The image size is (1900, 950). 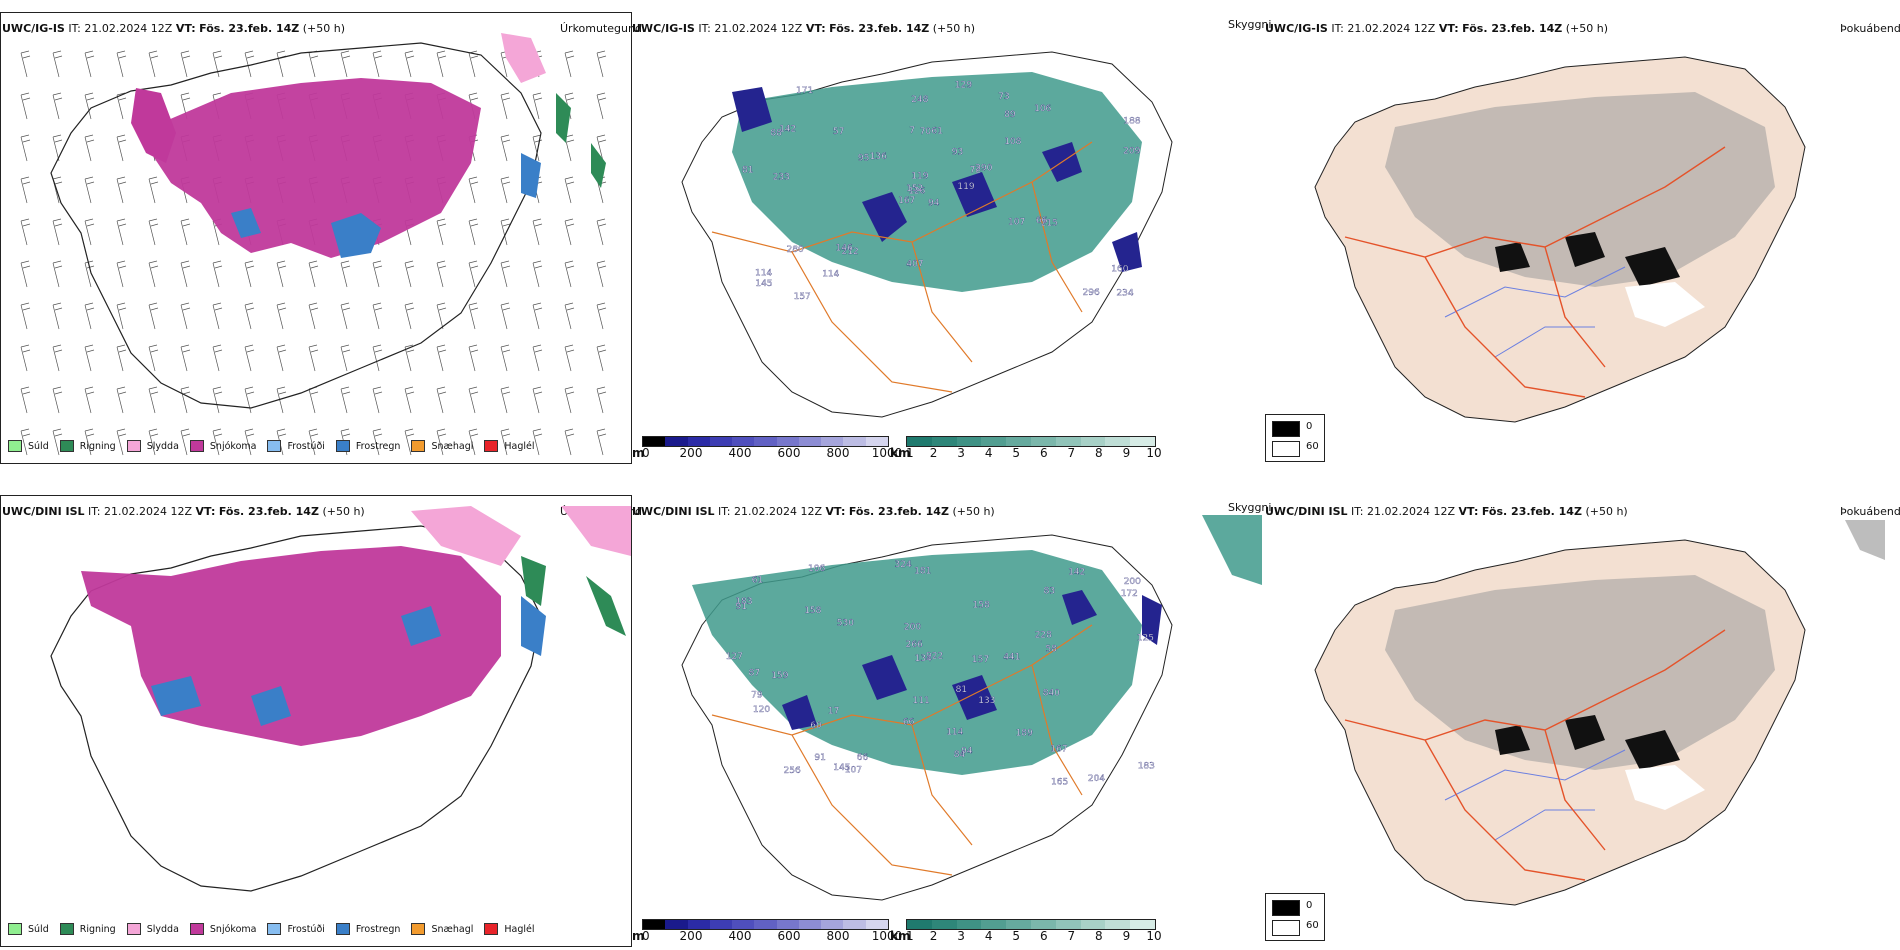 What do you see at coordinates (1042, 109) in the screenshot?
I see `precip-value-label: 106` at bounding box center [1042, 109].